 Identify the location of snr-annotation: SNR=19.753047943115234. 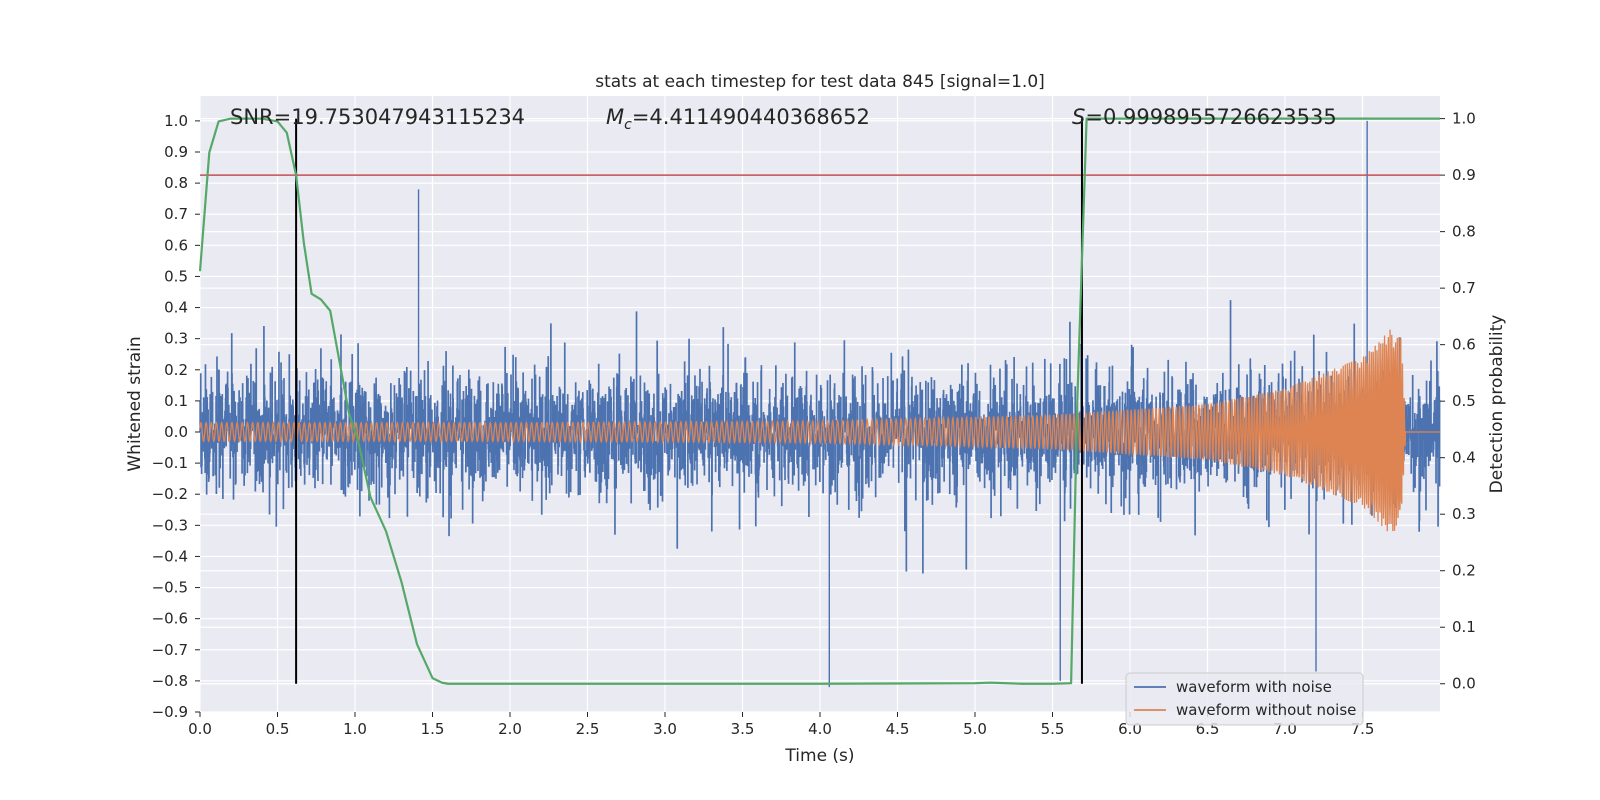
(377, 117).